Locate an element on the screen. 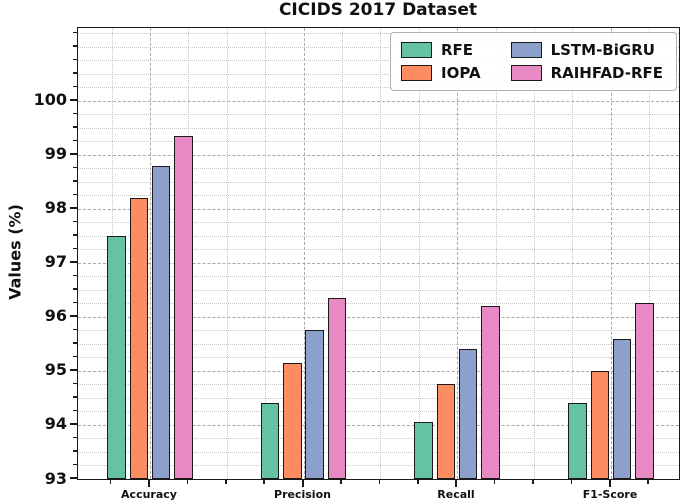 The image size is (685, 503). bar-iopa-f1-score is located at coordinates (600, 424).